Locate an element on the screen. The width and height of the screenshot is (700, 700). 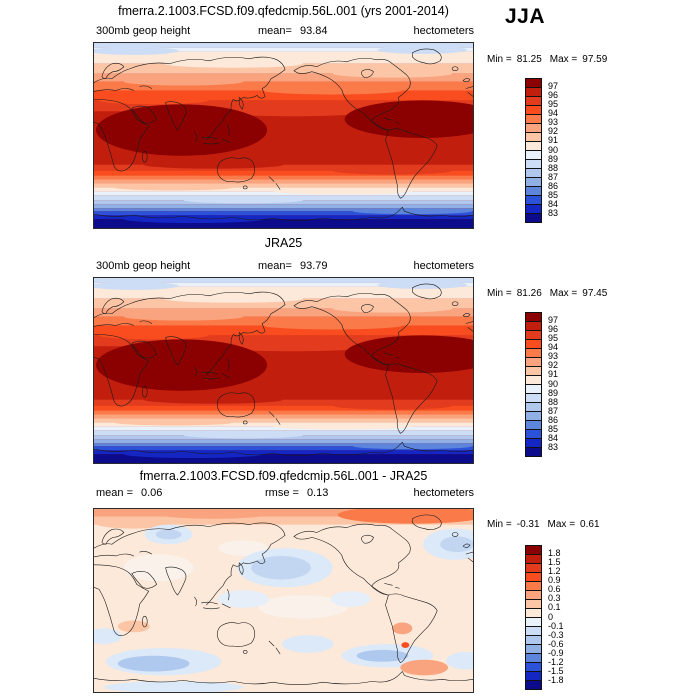
reference-mean: mean= 93.79 is located at coordinates (292, 266).